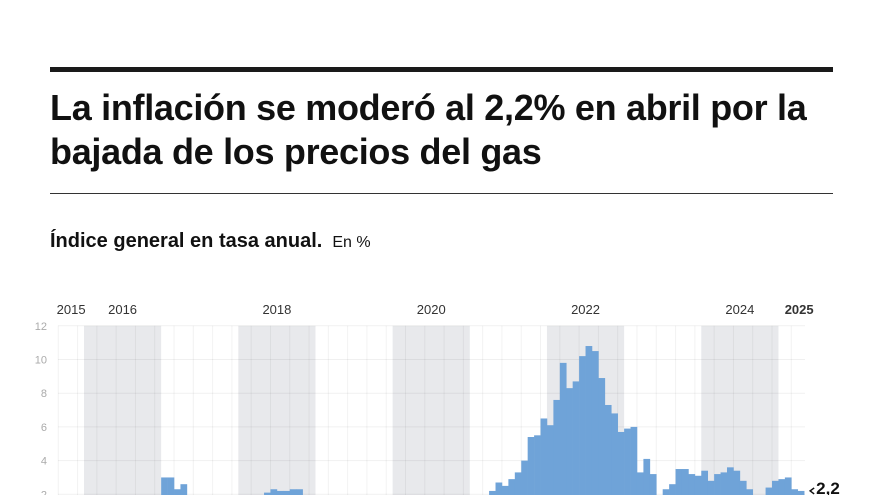 The width and height of the screenshot is (880, 495). I want to click on year-band-2016, so click(123, 410).